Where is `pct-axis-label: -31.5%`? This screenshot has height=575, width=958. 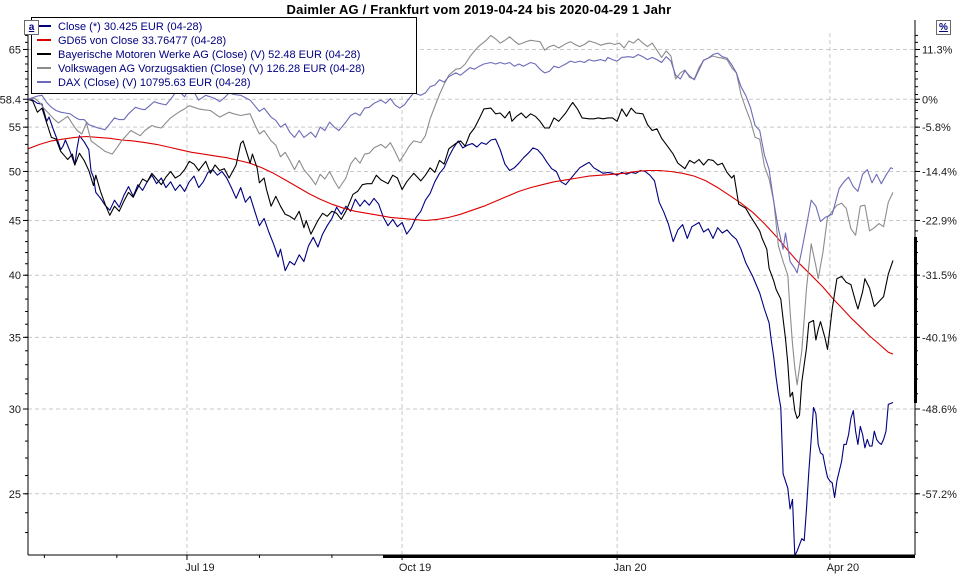
pct-axis-label: -31.5% is located at coordinates (939, 276).